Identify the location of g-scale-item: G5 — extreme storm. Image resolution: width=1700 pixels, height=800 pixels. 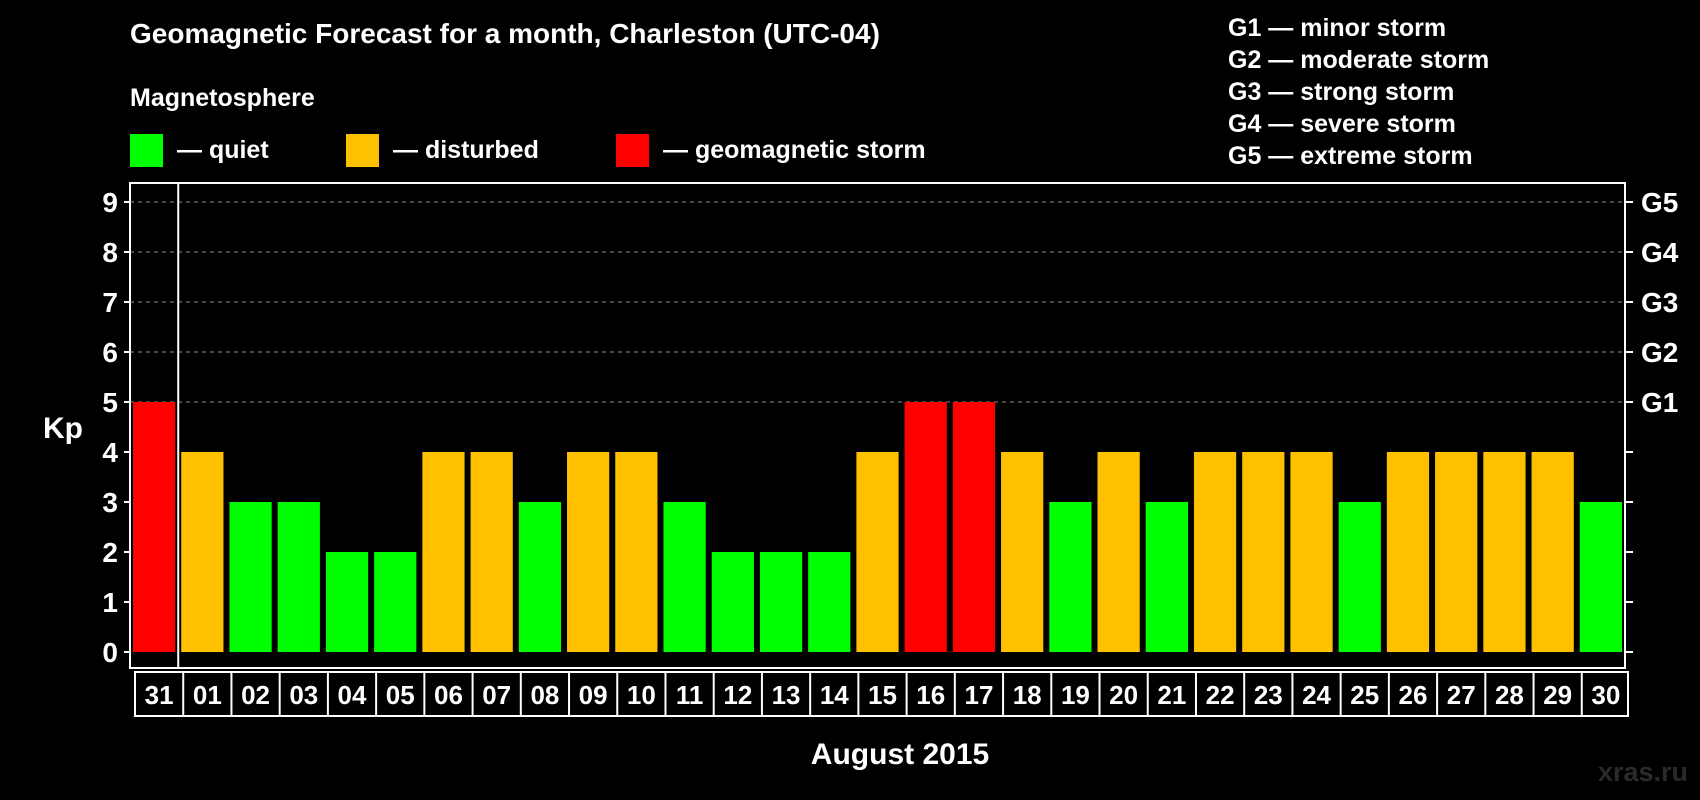
(1350, 156).